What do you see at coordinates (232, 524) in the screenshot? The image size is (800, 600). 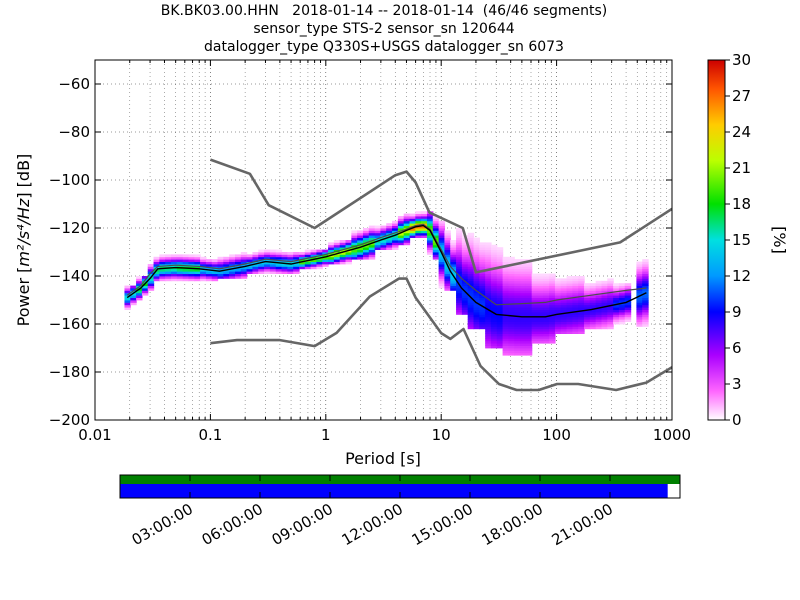 I see `timeline-tick-label: 06:00:00` at bounding box center [232, 524].